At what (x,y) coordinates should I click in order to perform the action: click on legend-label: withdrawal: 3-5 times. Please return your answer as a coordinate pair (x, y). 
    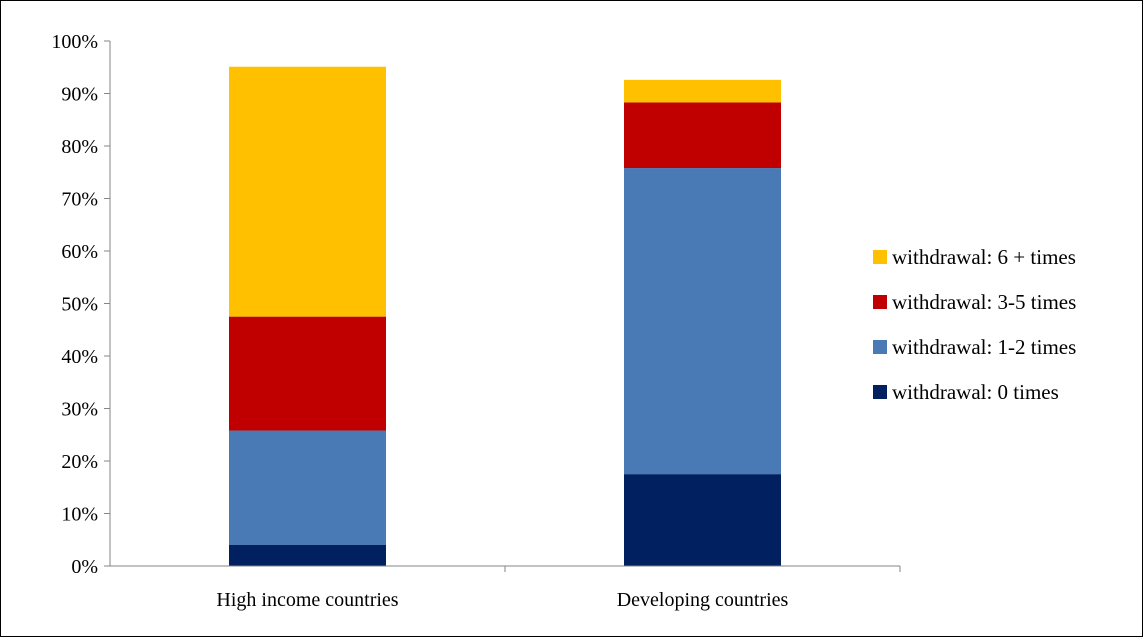
    Looking at the image, I should click on (984, 302).